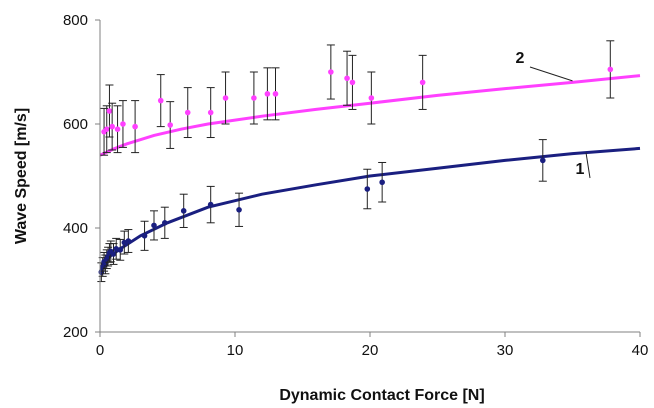  Describe the element at coordinates (235, 350) in the screenshot. I see `x-tick-label: 10` at that location.